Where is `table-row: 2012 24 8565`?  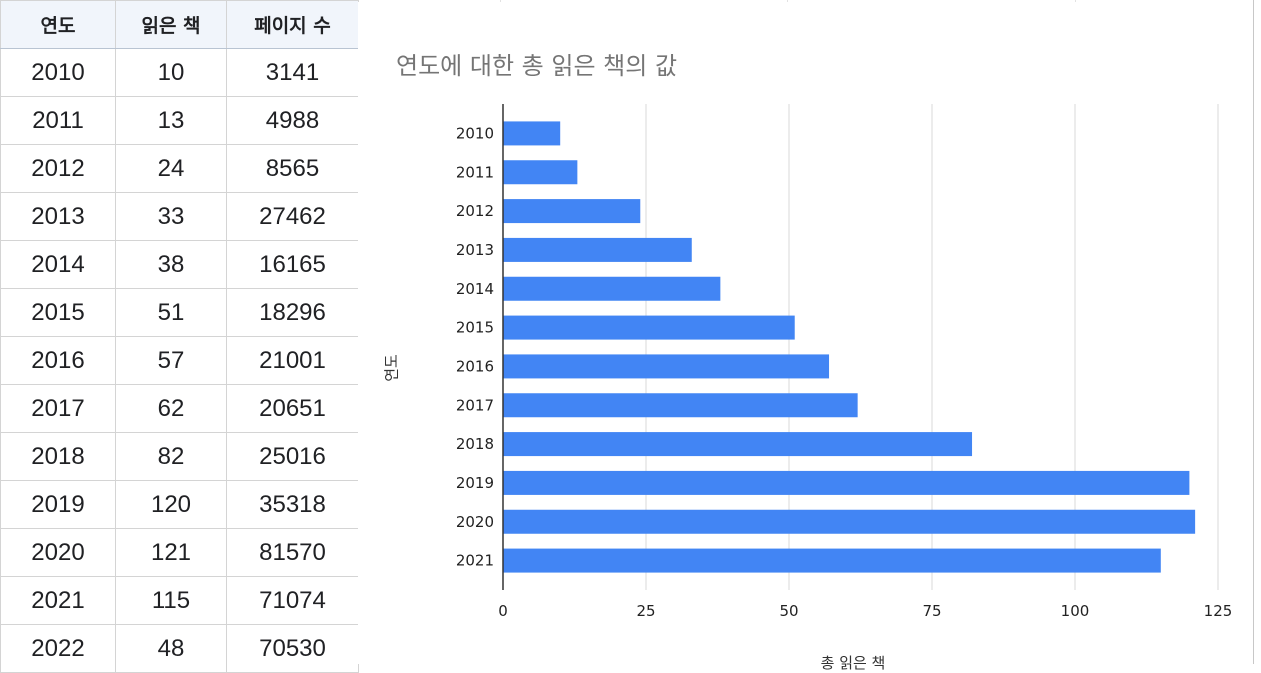 table-row: 2012 24 8565 is located at coordinates (179, 168).